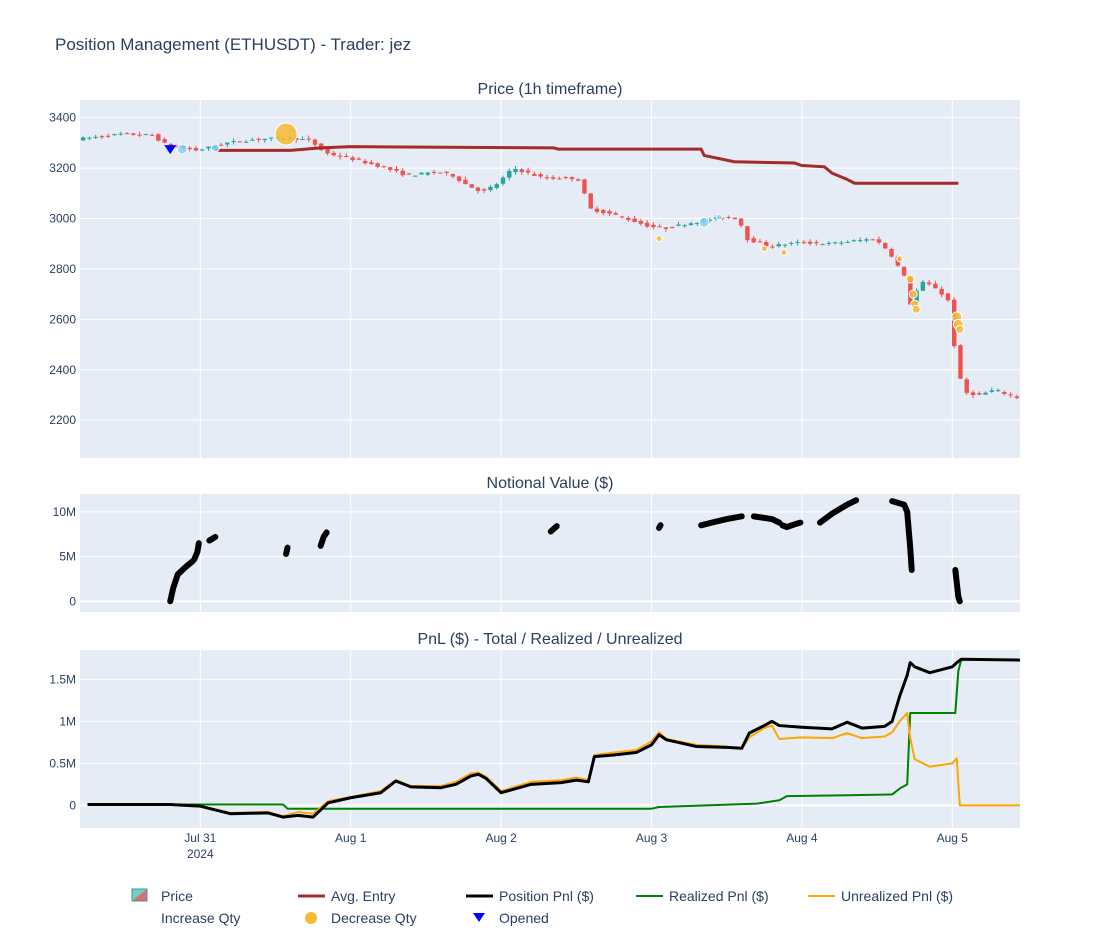  I want to click on legend-label: Price, so click(177, 896).